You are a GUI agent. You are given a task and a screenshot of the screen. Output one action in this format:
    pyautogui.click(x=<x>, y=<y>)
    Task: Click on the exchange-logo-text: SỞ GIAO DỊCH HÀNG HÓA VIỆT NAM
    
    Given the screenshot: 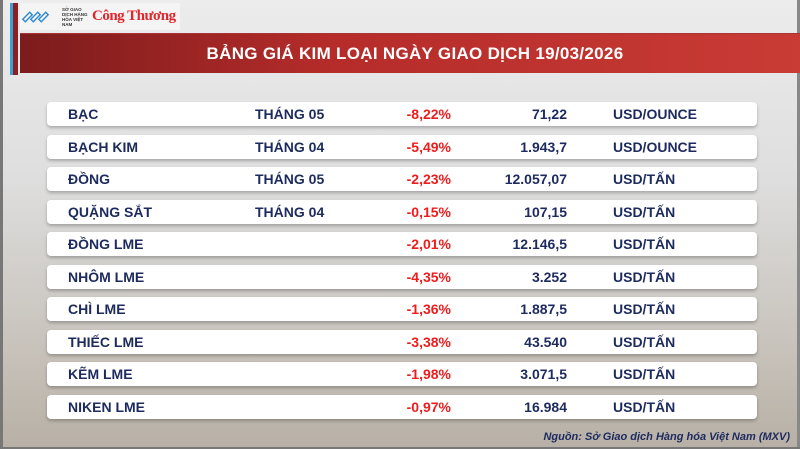 What is the action you would take?
    pyautogui.click(x=75, y=16)
    